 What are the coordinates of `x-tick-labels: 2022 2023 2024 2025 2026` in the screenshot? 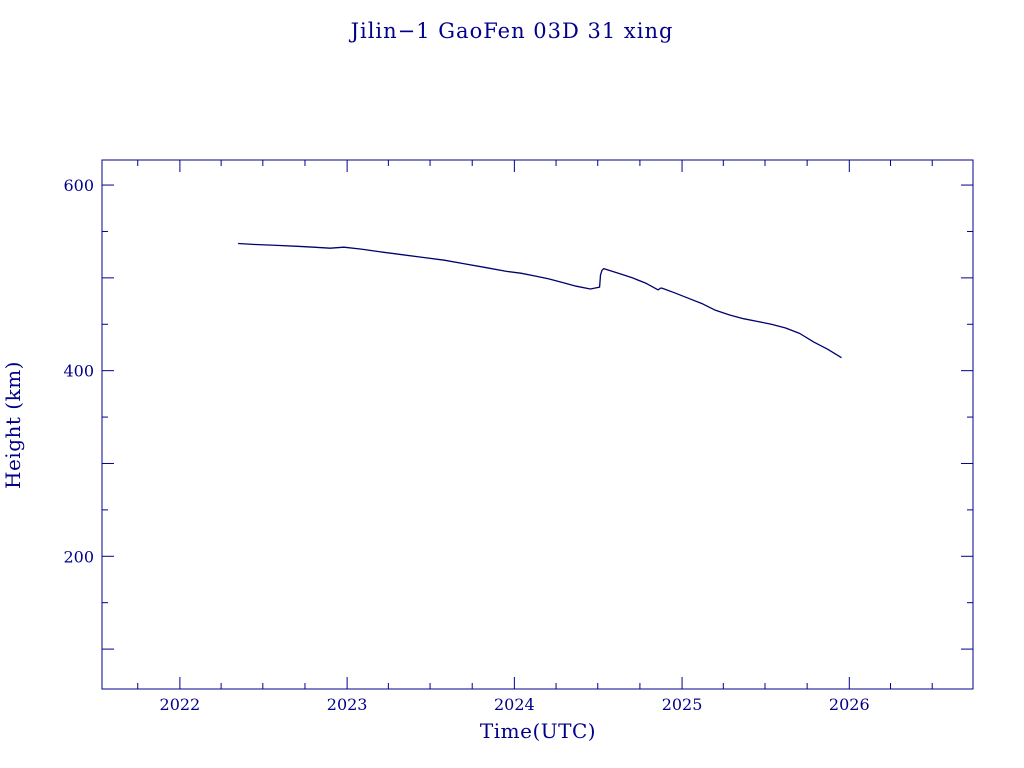 It's located at (515, 704).